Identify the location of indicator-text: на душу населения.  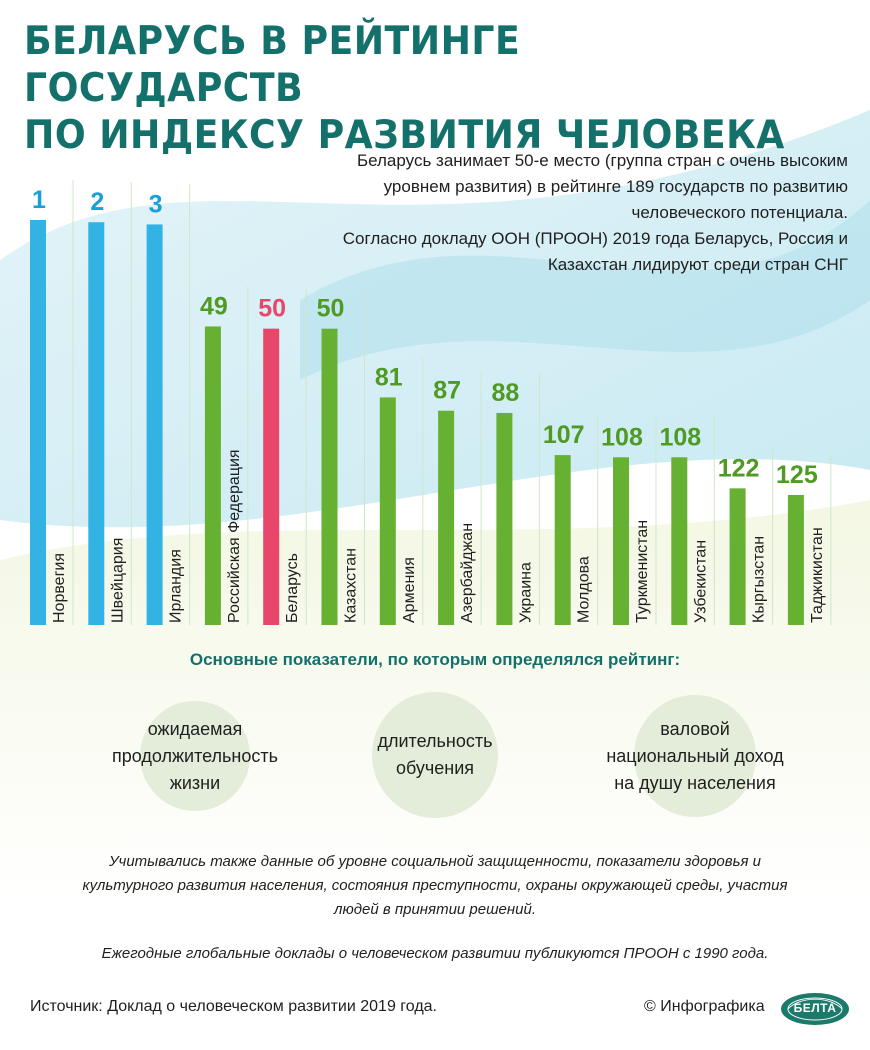
(695, 782).